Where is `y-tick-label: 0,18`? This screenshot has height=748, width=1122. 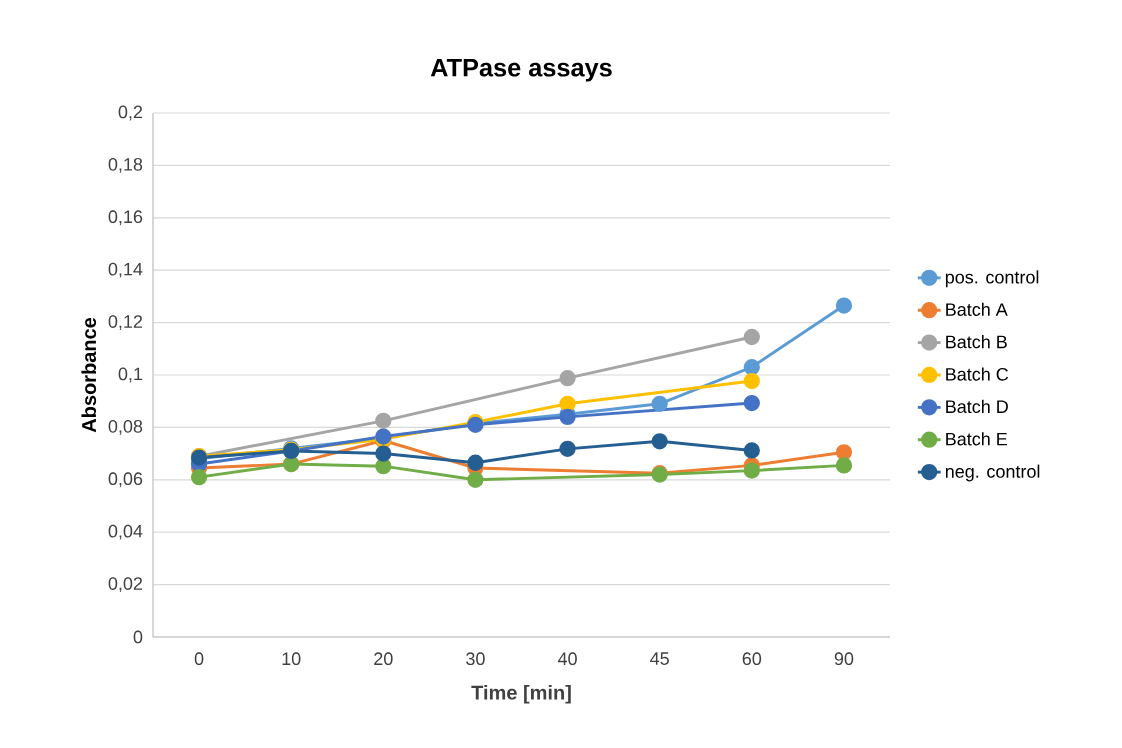 y-tick-label: 0,18 is located at coordinates (125, 165).